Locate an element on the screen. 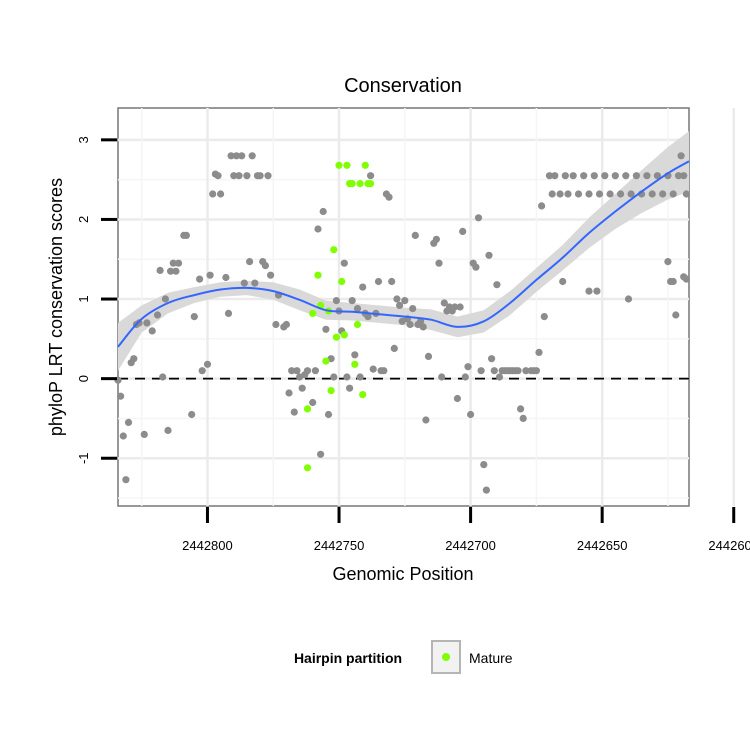 This screenshot has height=755, width=750. legend: Hairpin partition Mature is located at coordinates (403, 657).